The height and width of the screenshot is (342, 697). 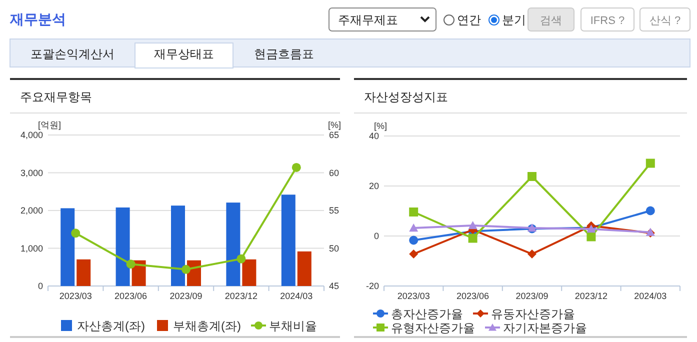 What do you see at coordinates (373, 186) in the screenshot?
I see `y-tick-label: 20` at bounding box center [373, 186].